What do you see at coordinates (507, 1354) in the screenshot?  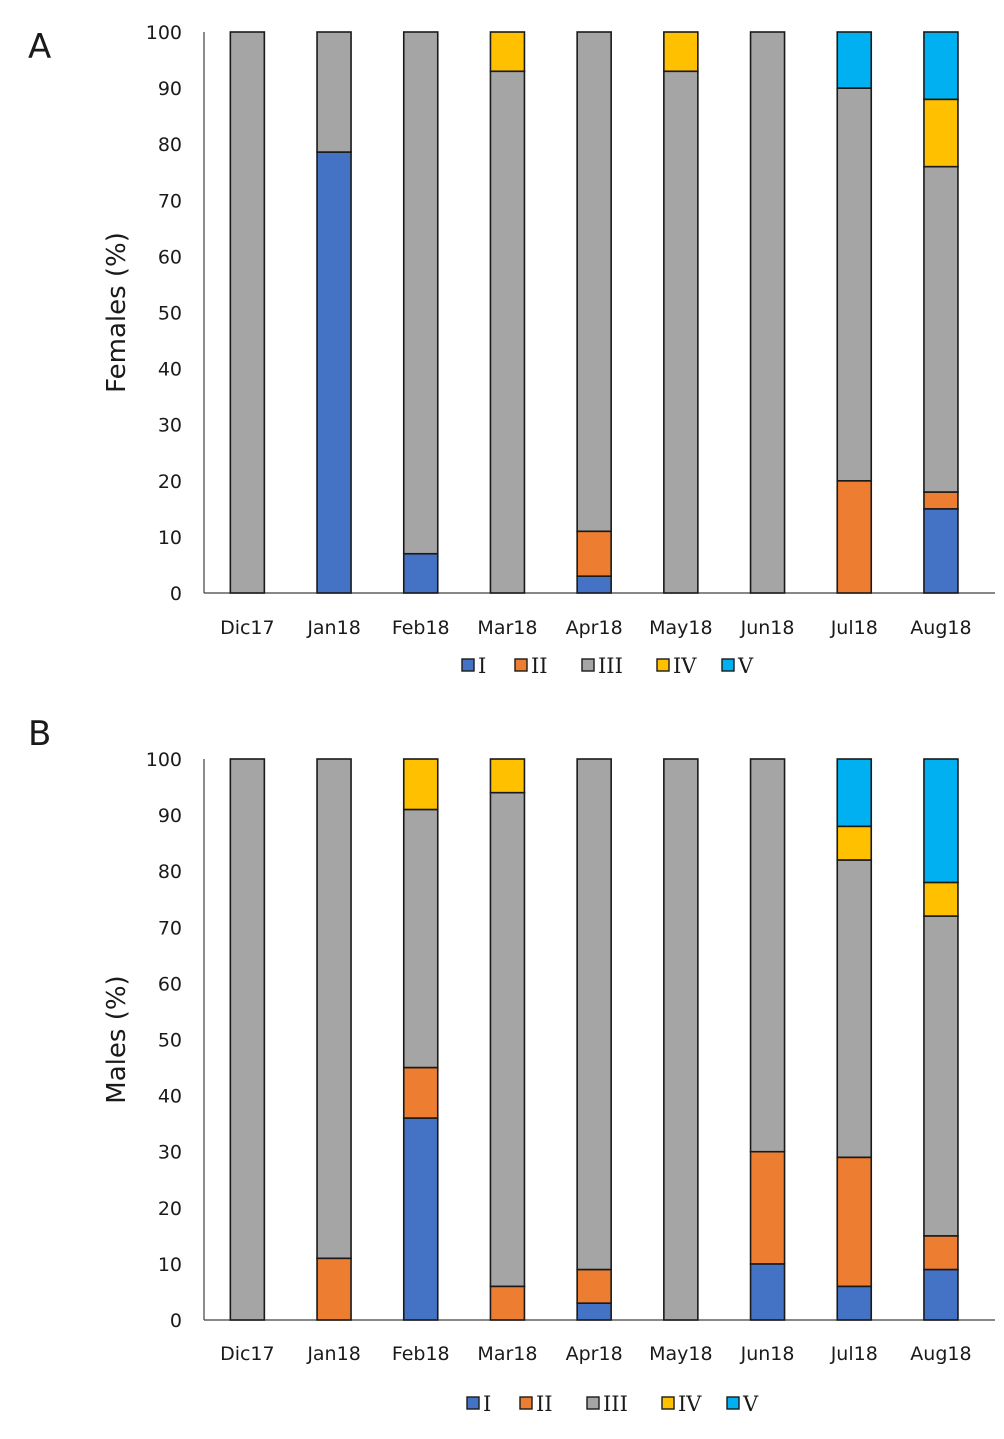 I see `x-tick-label: Mar18` at bounding box center [507, 1354].